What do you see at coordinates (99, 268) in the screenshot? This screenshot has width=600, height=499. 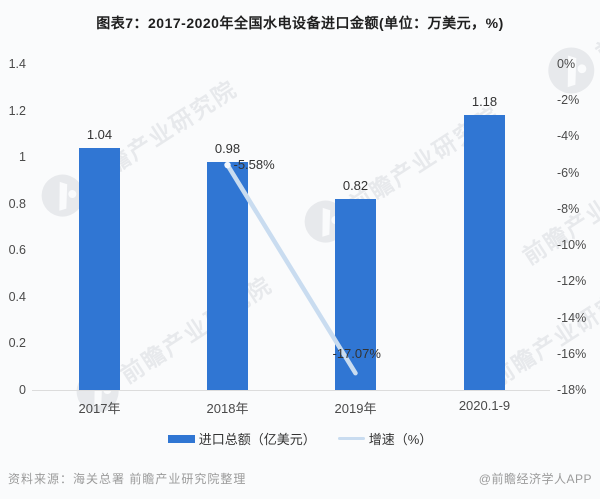 I see `bar-2017年` at bounding box center [99, 268].